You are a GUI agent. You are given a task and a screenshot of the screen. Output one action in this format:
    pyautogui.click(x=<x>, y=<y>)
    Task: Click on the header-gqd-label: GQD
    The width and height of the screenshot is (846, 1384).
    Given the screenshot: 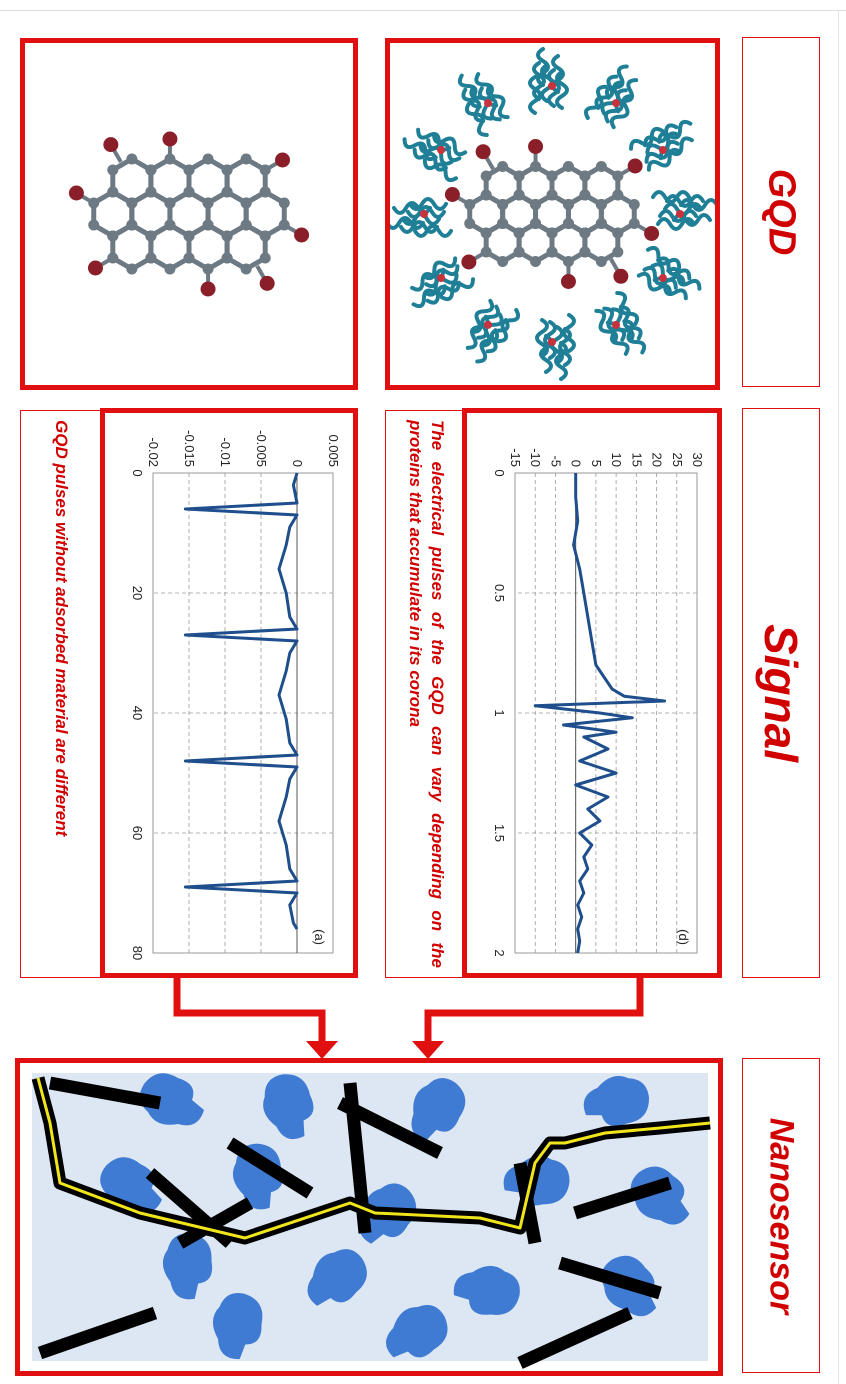 What is the action you would take?
    pyautogui.click(x=781, y=212)
    